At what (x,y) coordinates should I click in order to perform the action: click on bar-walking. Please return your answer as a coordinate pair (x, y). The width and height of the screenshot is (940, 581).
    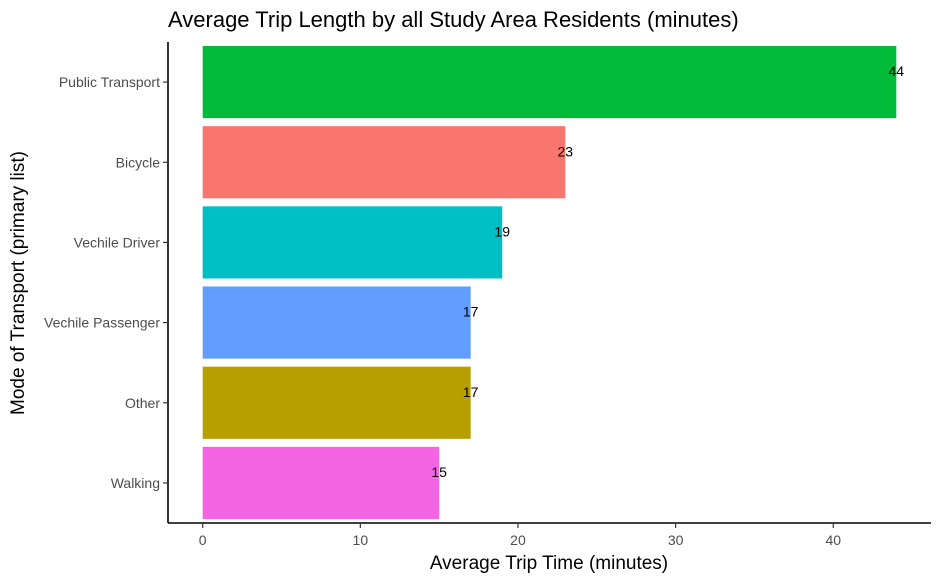
    Looking at the image, I should click on (321, 482).